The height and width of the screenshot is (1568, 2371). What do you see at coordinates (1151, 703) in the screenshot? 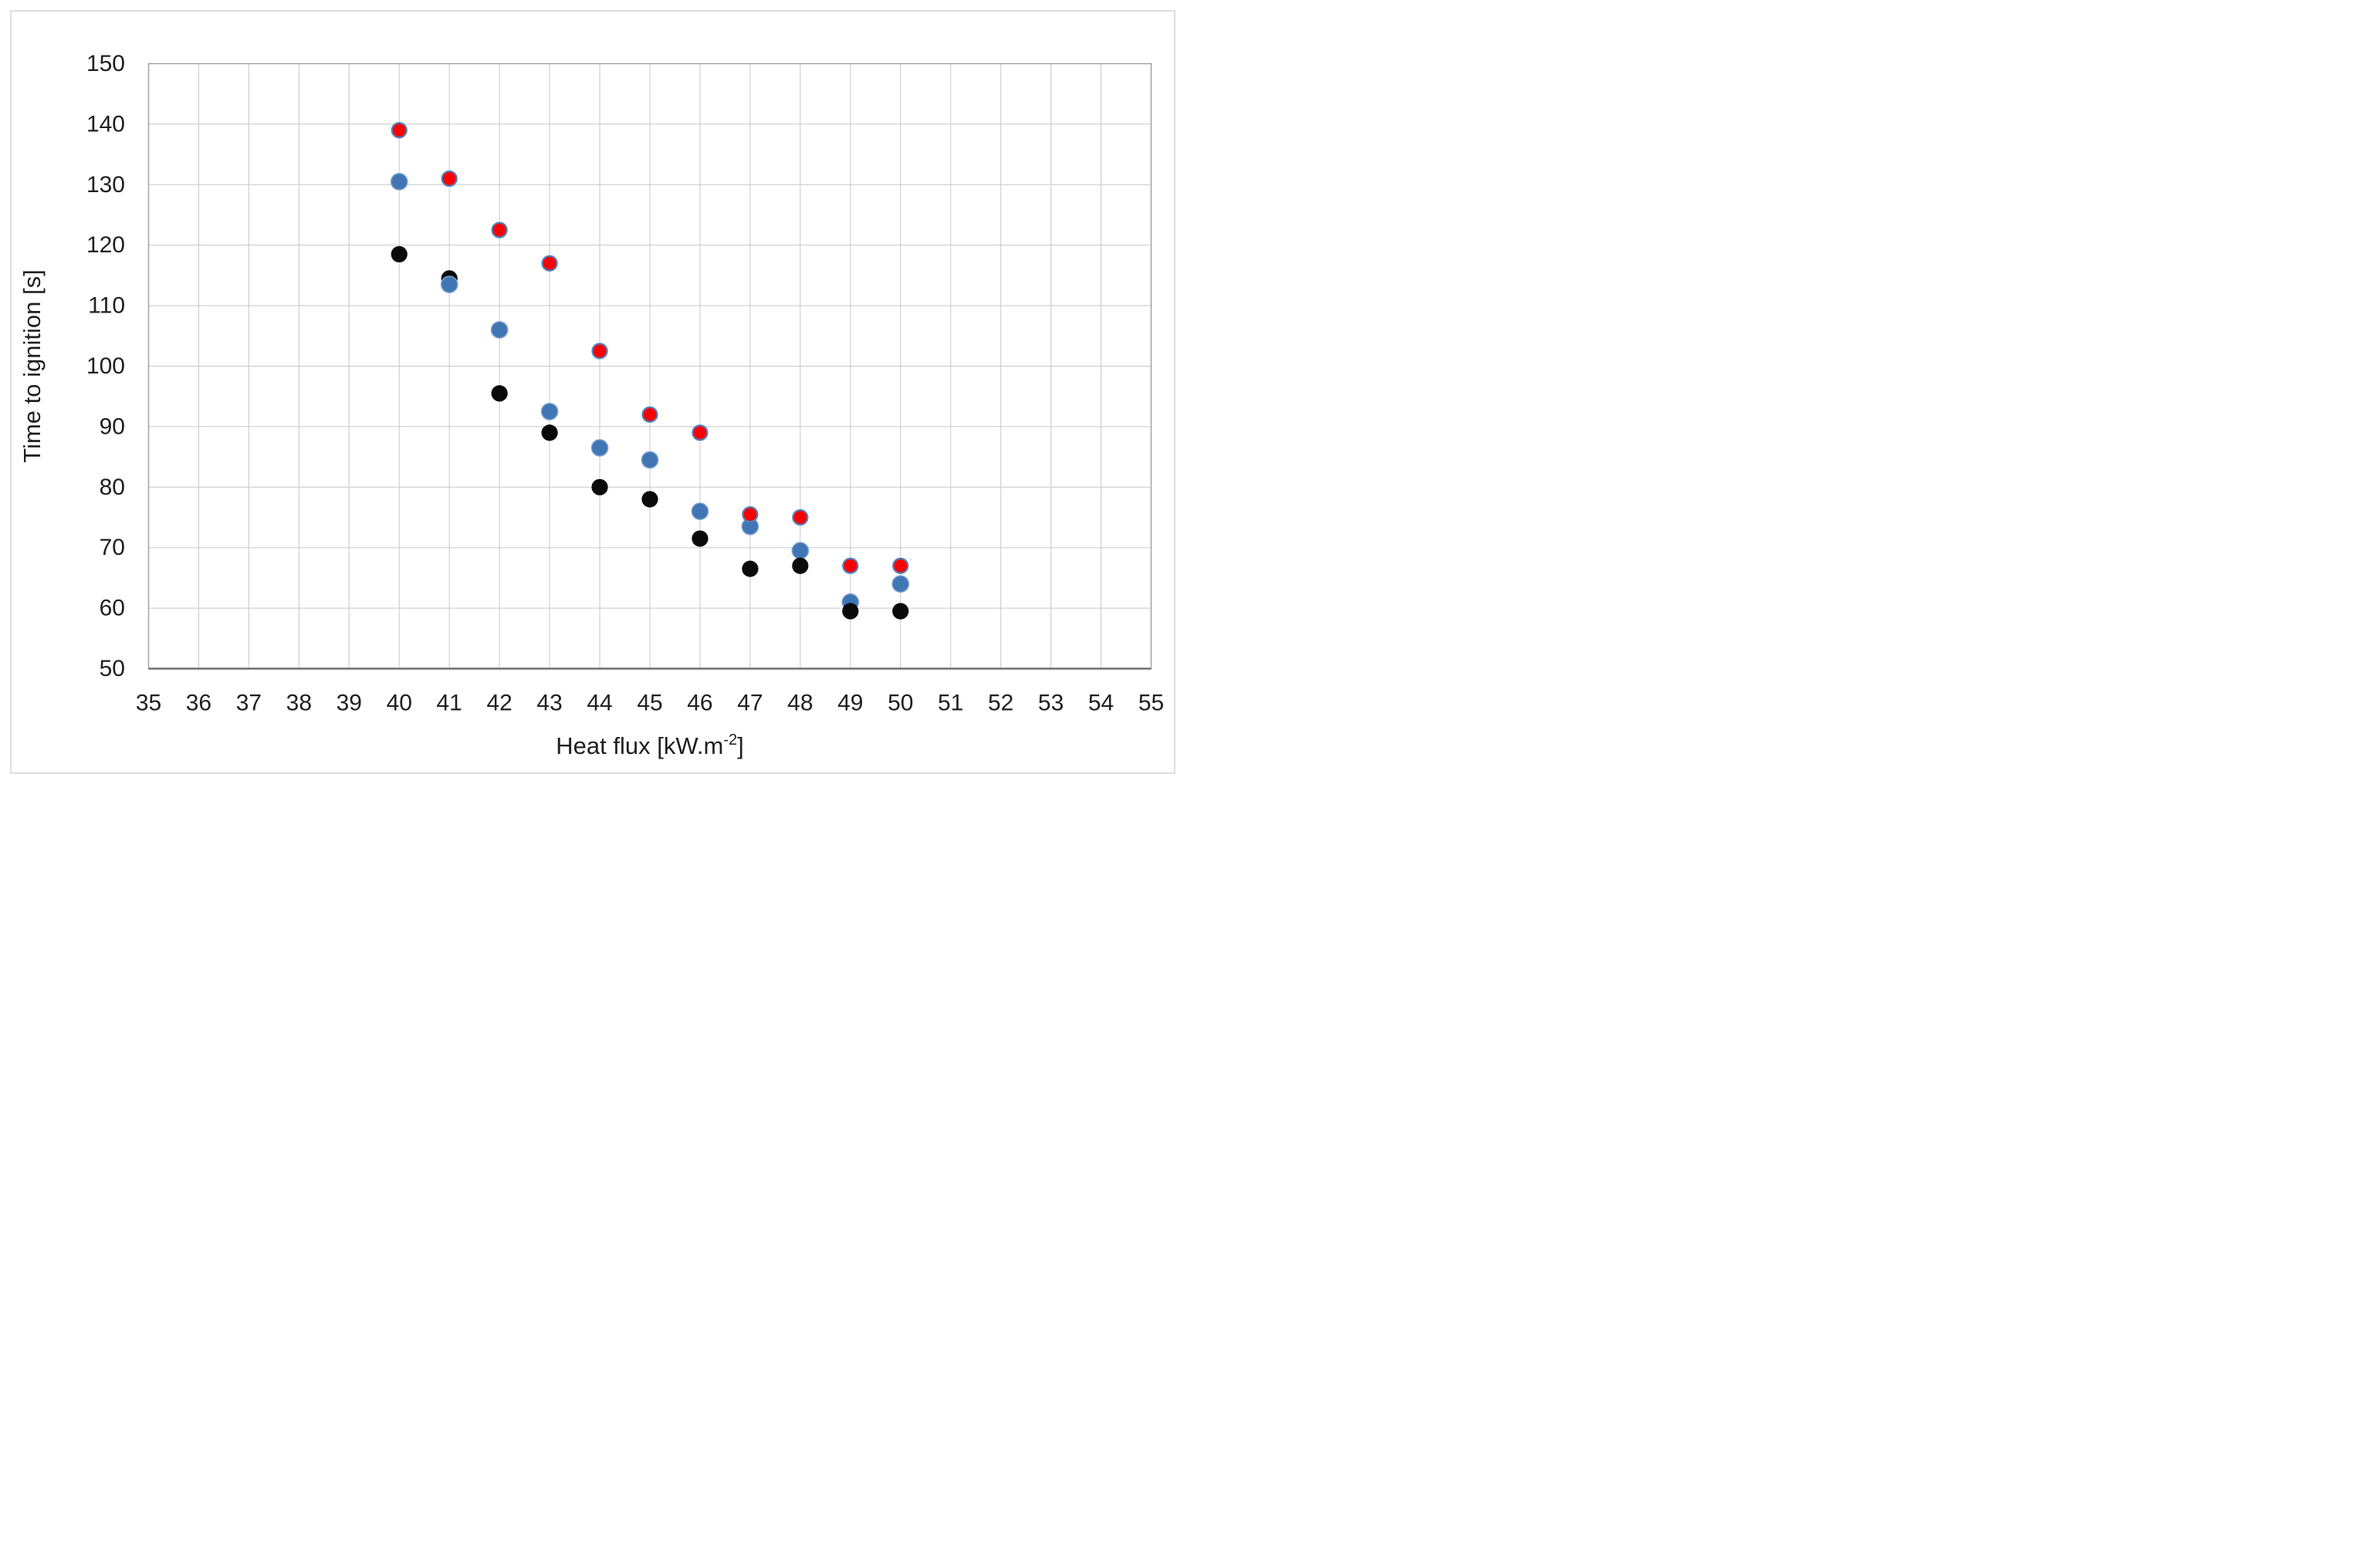
I see `x-tick-label: 55` at bounding box center [1151, 703].